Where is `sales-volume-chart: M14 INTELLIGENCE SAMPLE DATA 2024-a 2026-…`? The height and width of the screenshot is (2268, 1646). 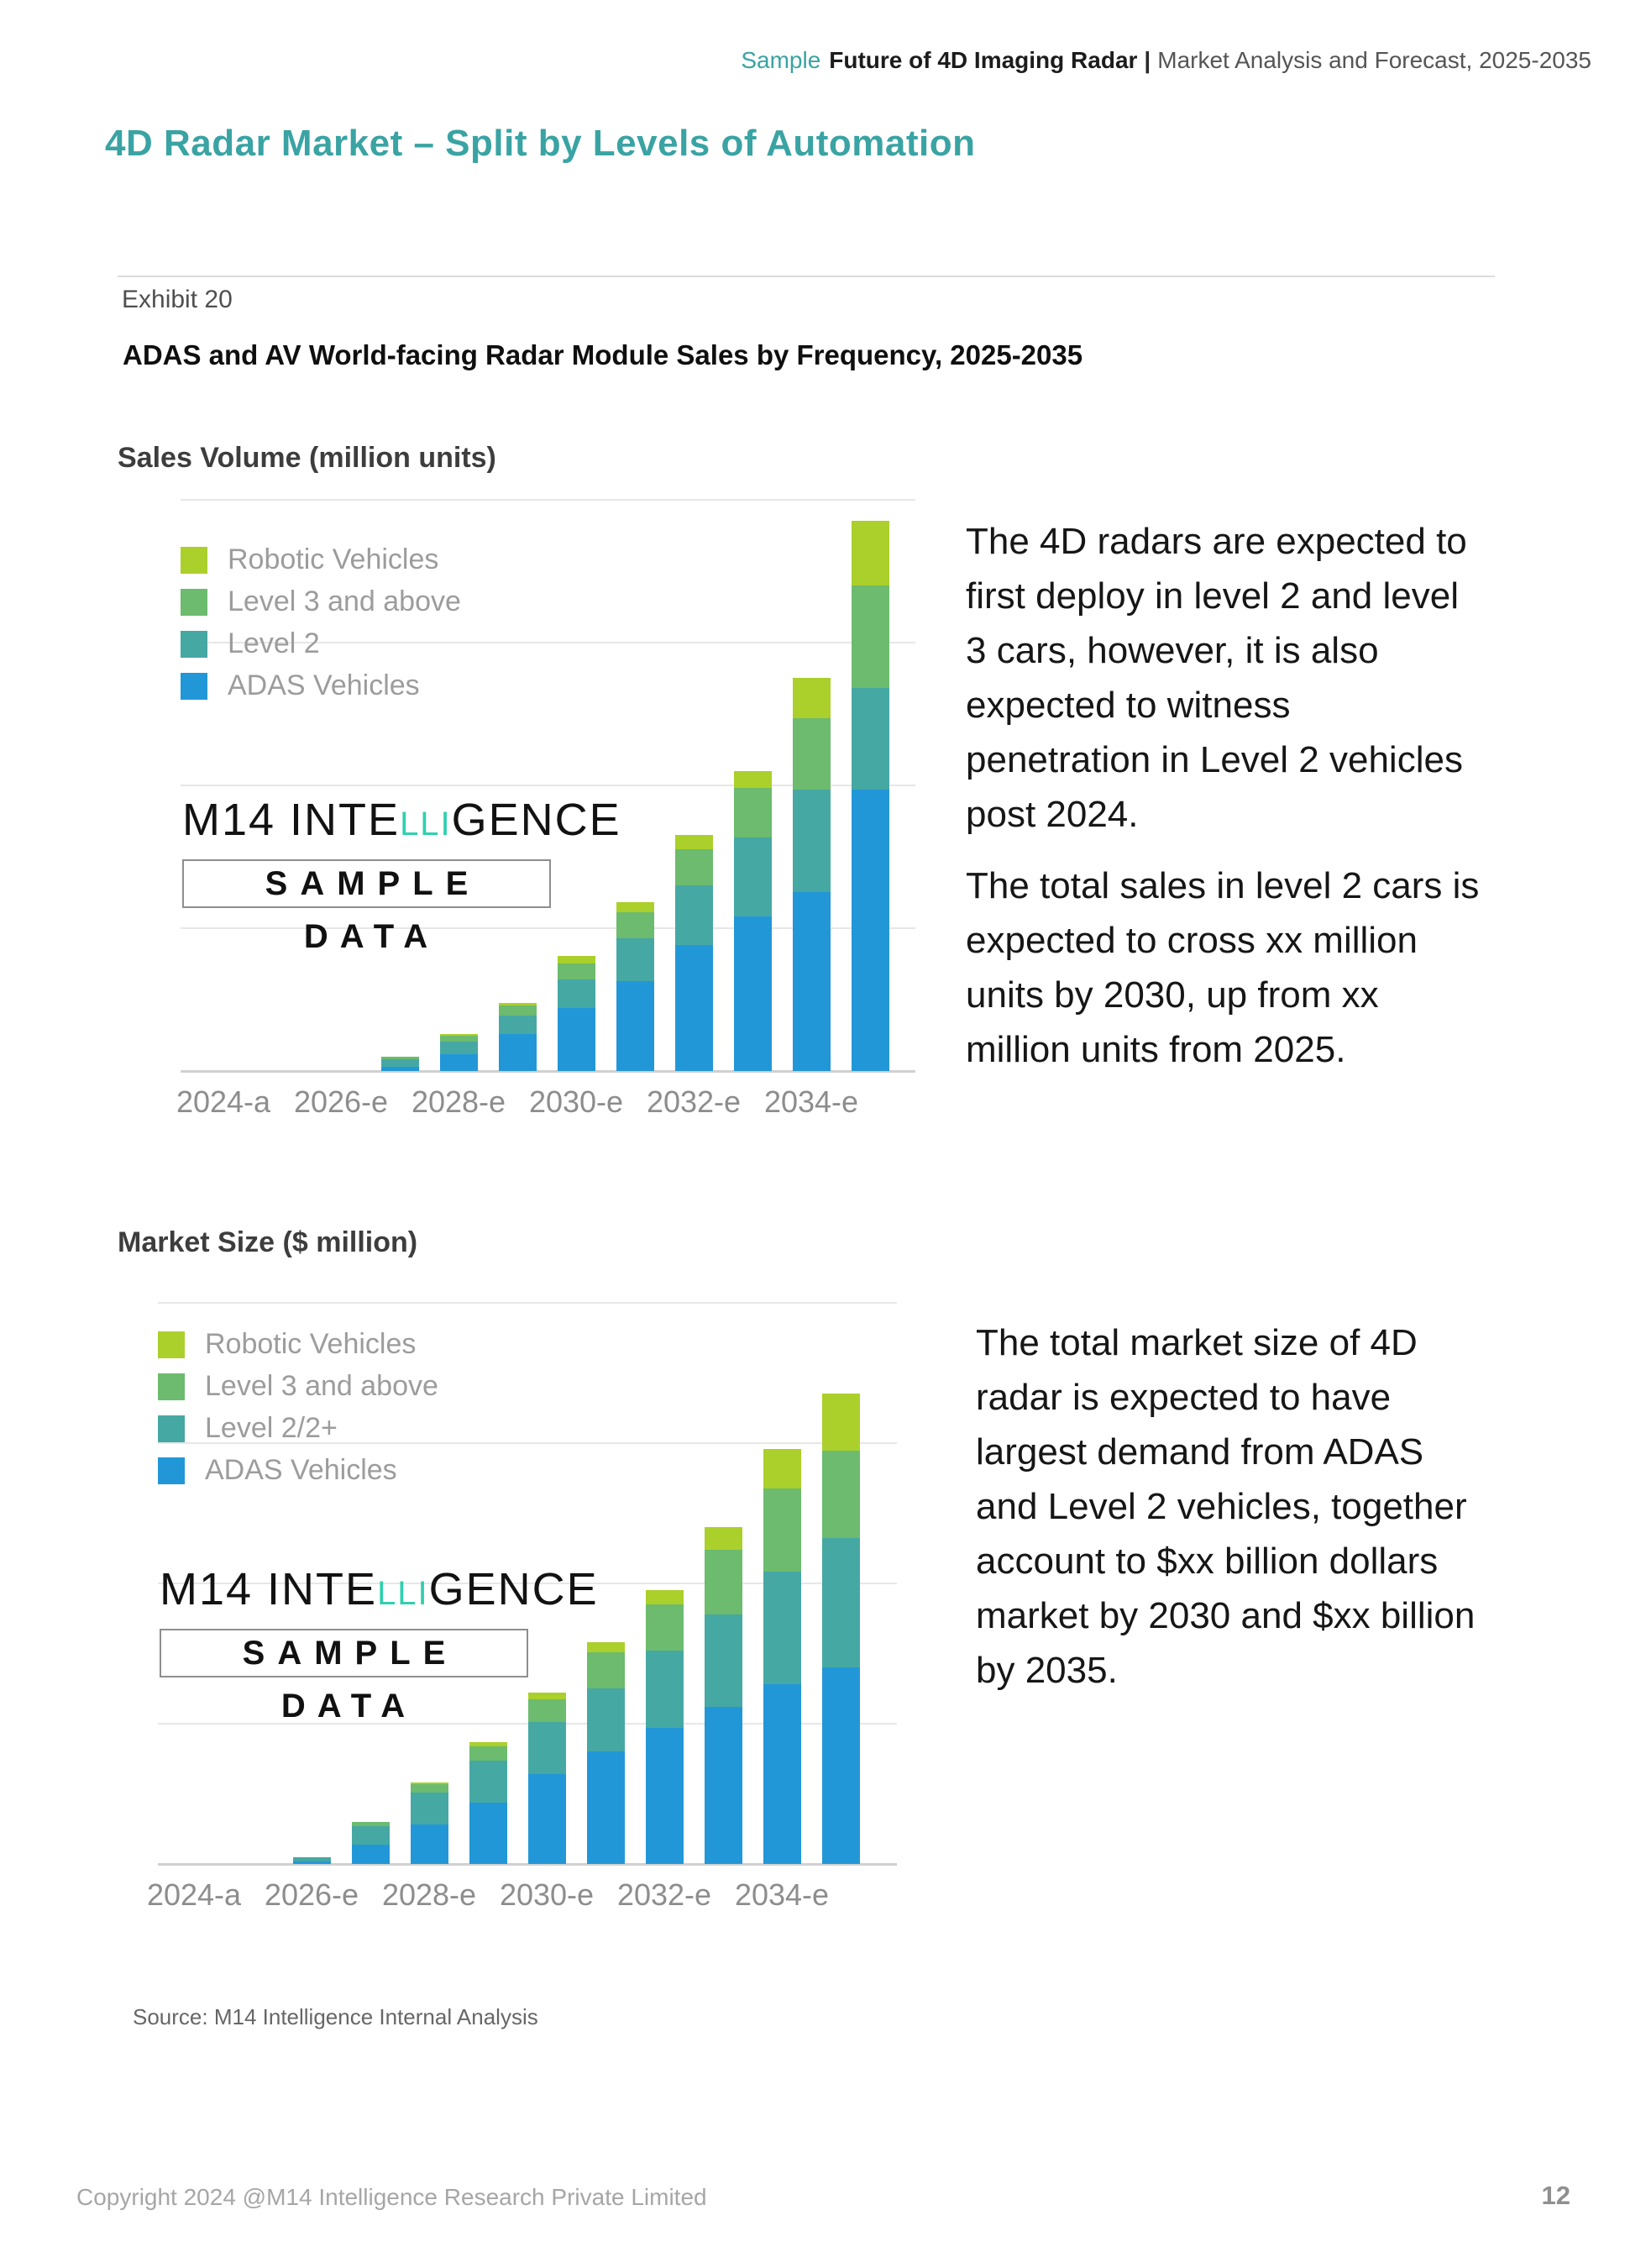
sales-volume-chart: M14 INTELLIGENCE SAMPLE DATA 2024-a 2026-… is located at coordinates (545, 809).